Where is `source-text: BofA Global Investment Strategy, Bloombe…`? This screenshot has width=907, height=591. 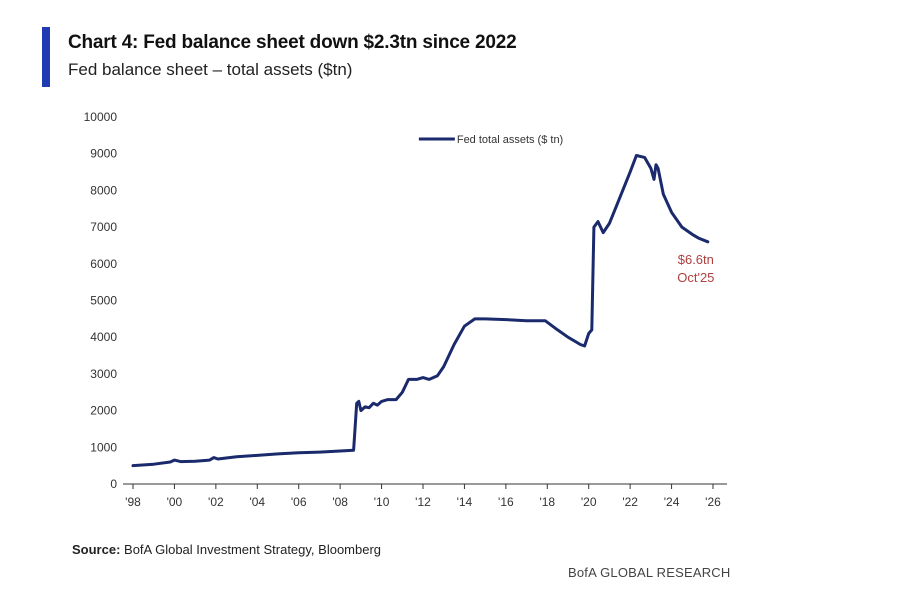 source-text: BofA Global Investment Strategy, Bloombe… is located at coordinates (251, 549).